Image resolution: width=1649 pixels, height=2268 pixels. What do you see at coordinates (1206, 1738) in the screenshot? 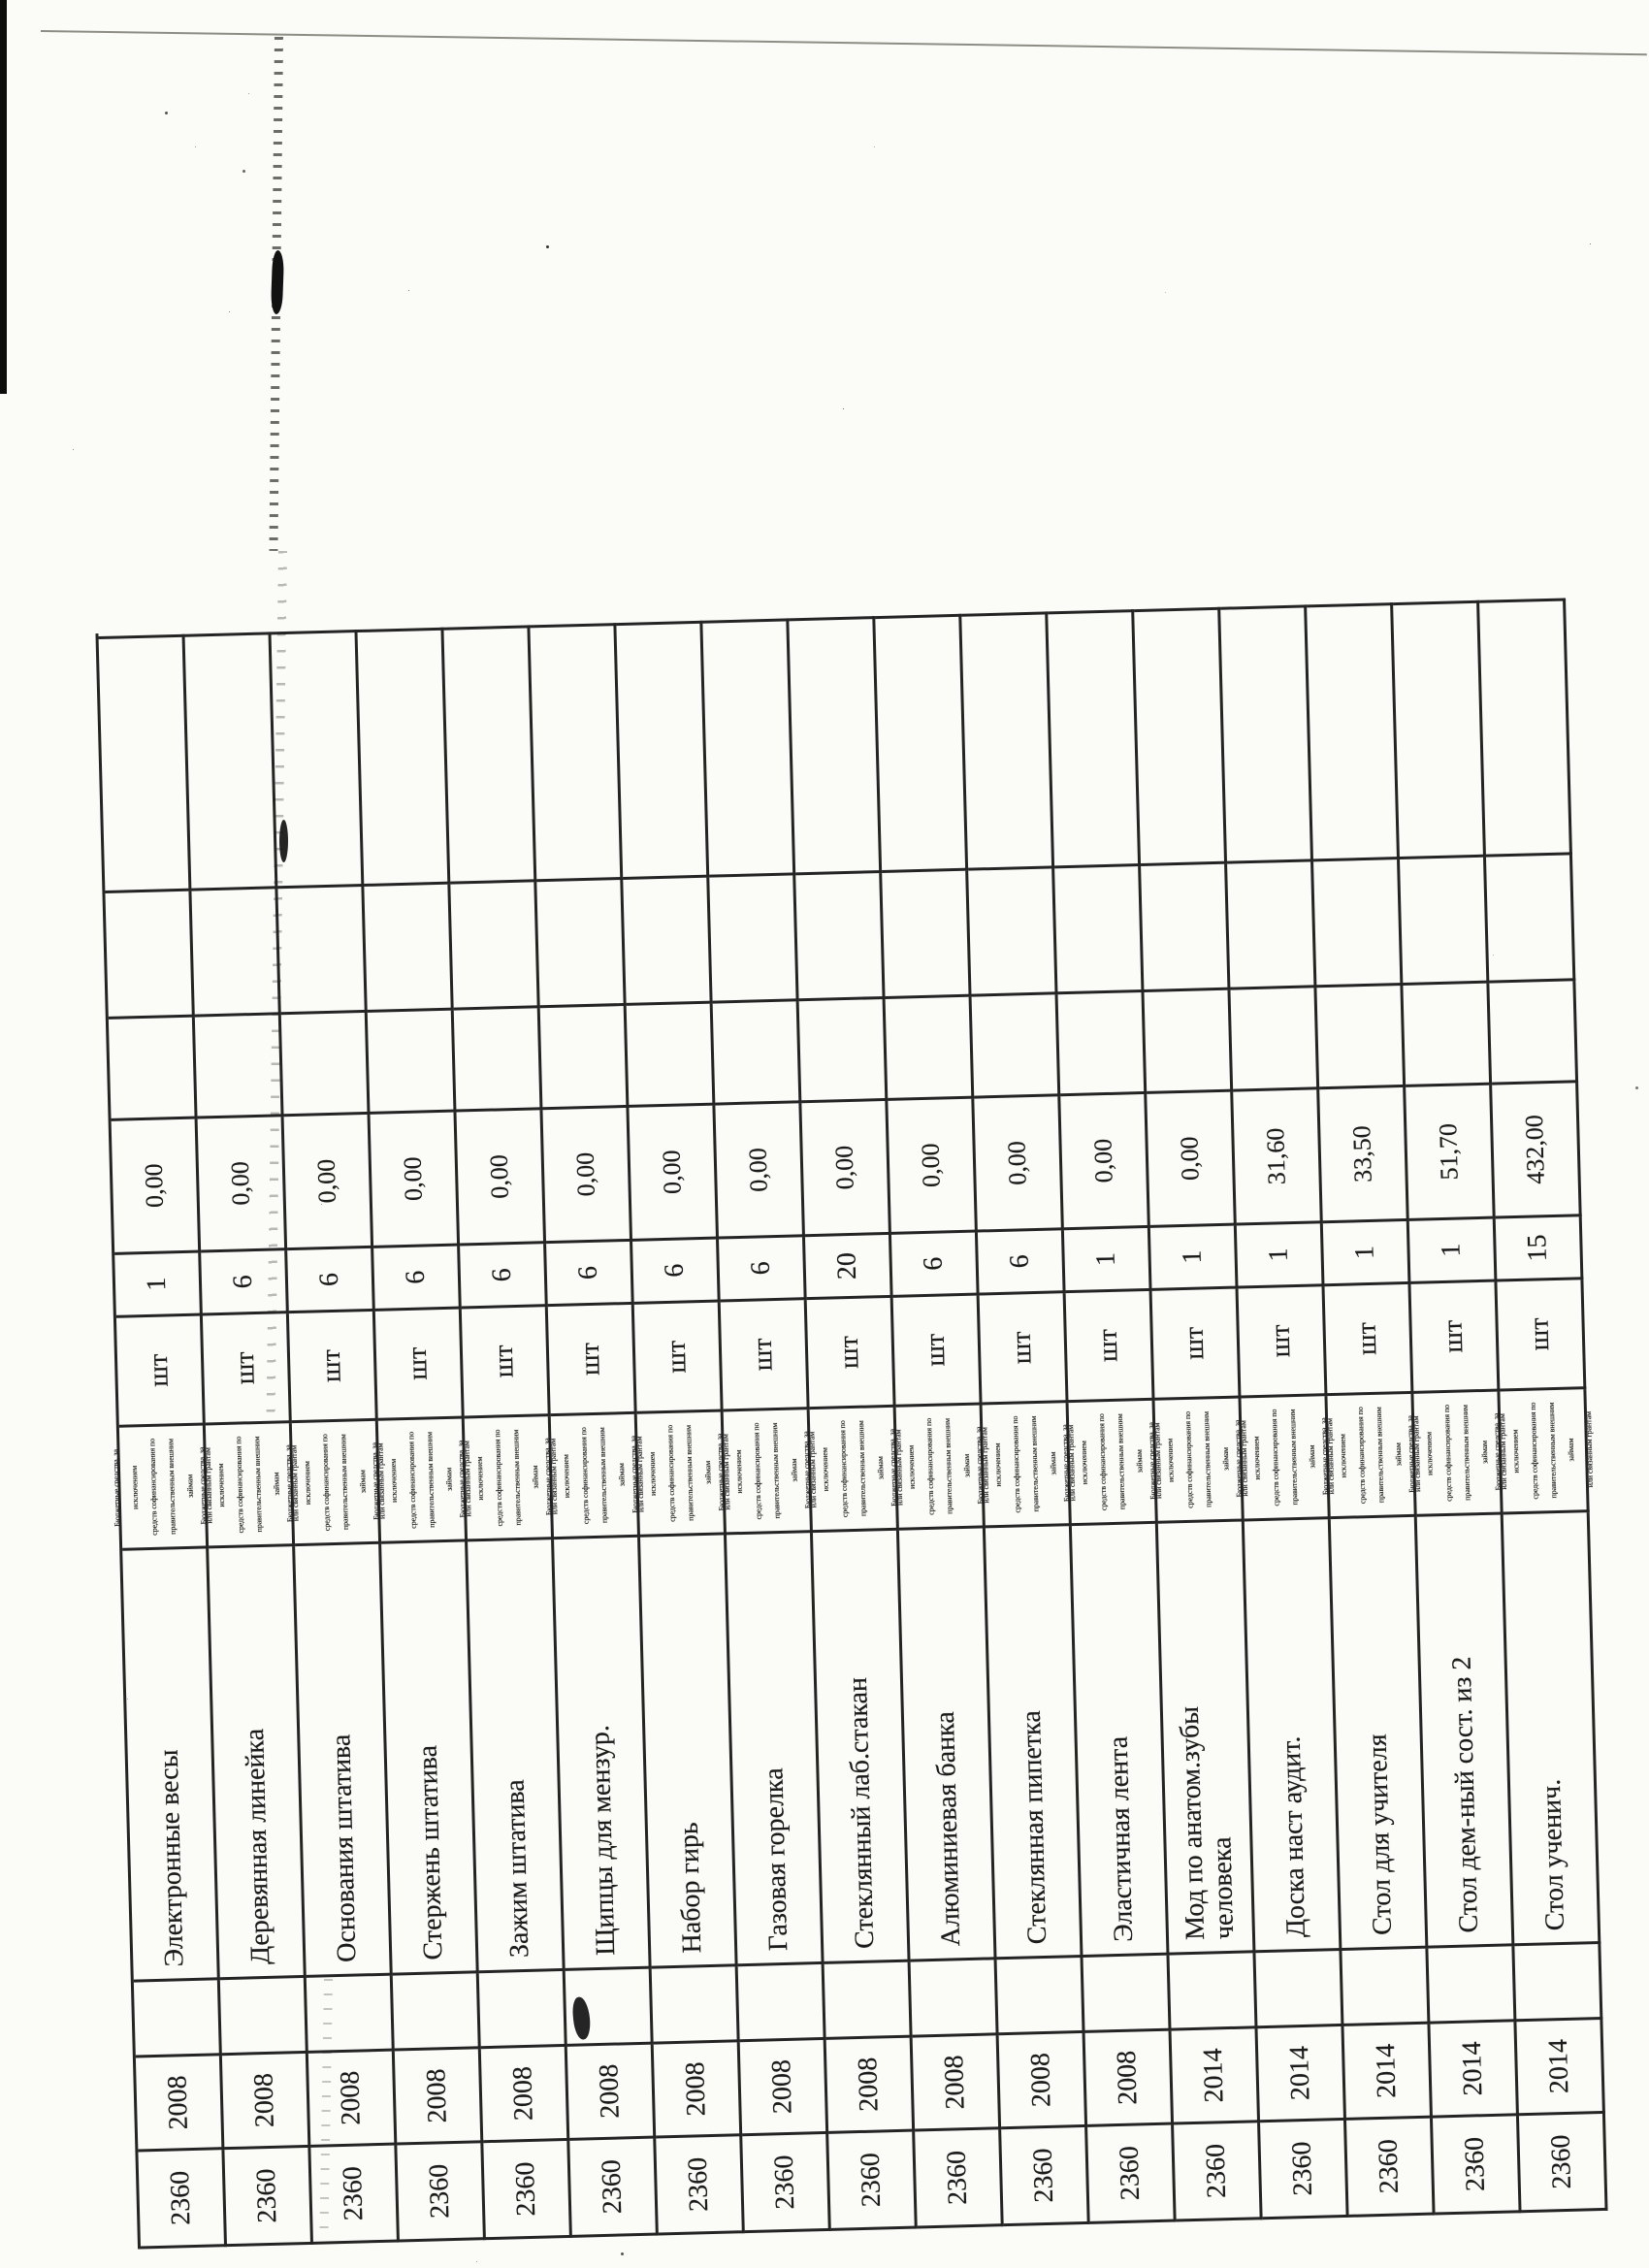
I see `cell-item-name: Мод по анатом.зубы человека` at bounding box center [1206, 1738].